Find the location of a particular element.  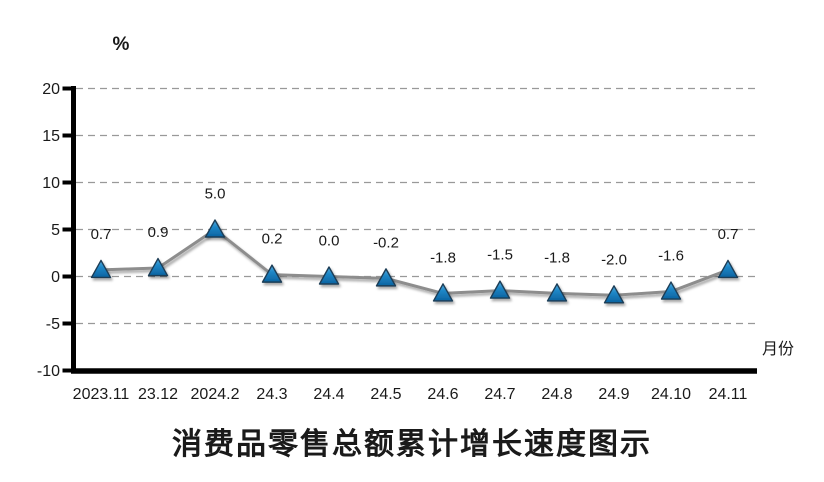

data-point-label: -1.6 is located at coordinates (671, 256).